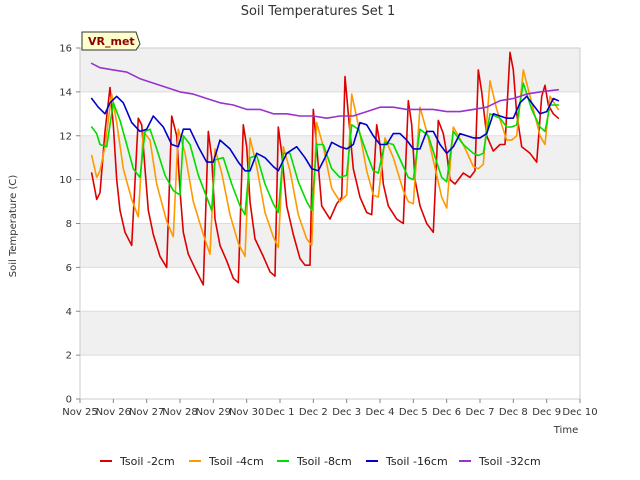 Image resolution: width=640 pixels, height=480 pixels. What do you see at coordinates (280, 412) in the screenshot?
I see `x-tick-label: Dec 1` at bounding box center [280, 412].